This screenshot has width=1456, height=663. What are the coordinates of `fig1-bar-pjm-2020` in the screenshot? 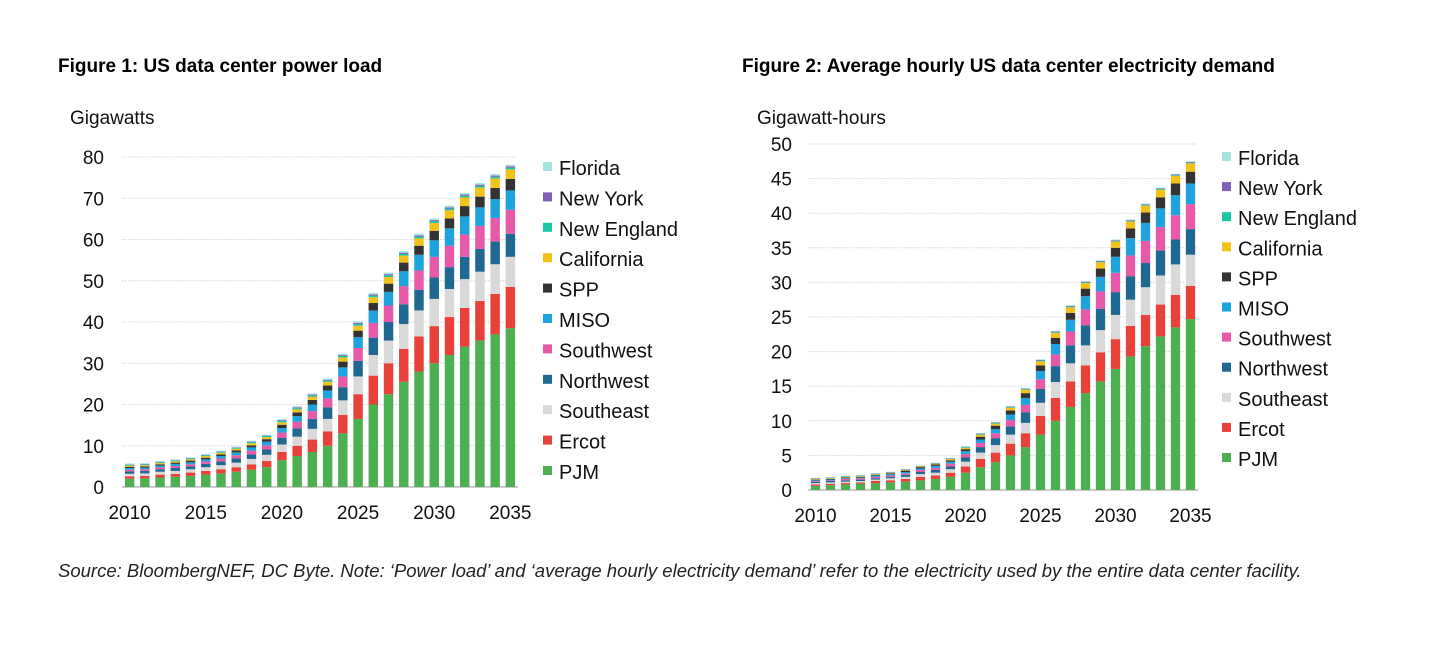 It's located at (282, 473).